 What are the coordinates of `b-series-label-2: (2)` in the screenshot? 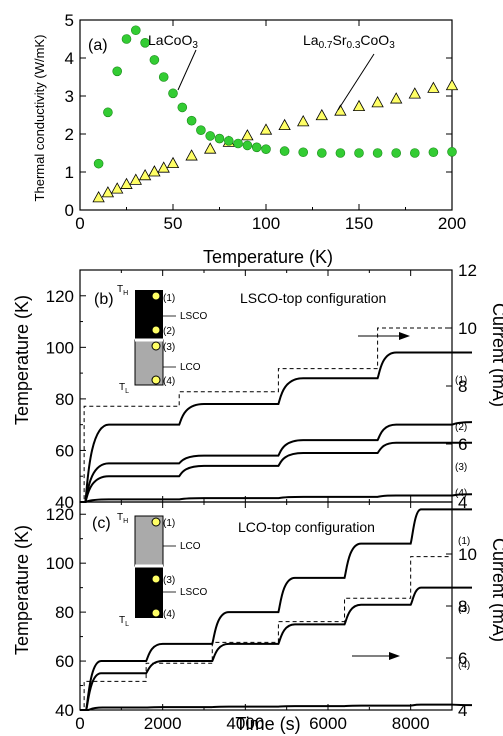 It's located at (461, 427).